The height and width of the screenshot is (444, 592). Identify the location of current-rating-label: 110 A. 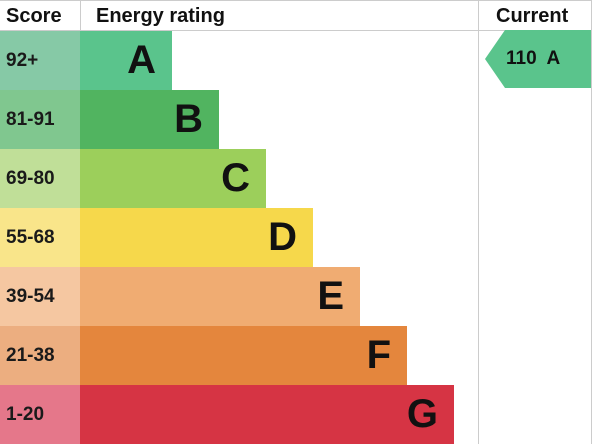
(533, 58).